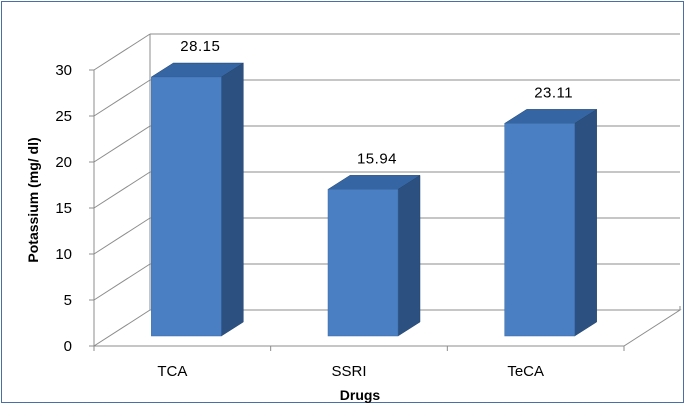 Image resolution: width=687 pixels, height=405 pixels. I want to click on data-label-ssri: 15.94, so click(377, 158).